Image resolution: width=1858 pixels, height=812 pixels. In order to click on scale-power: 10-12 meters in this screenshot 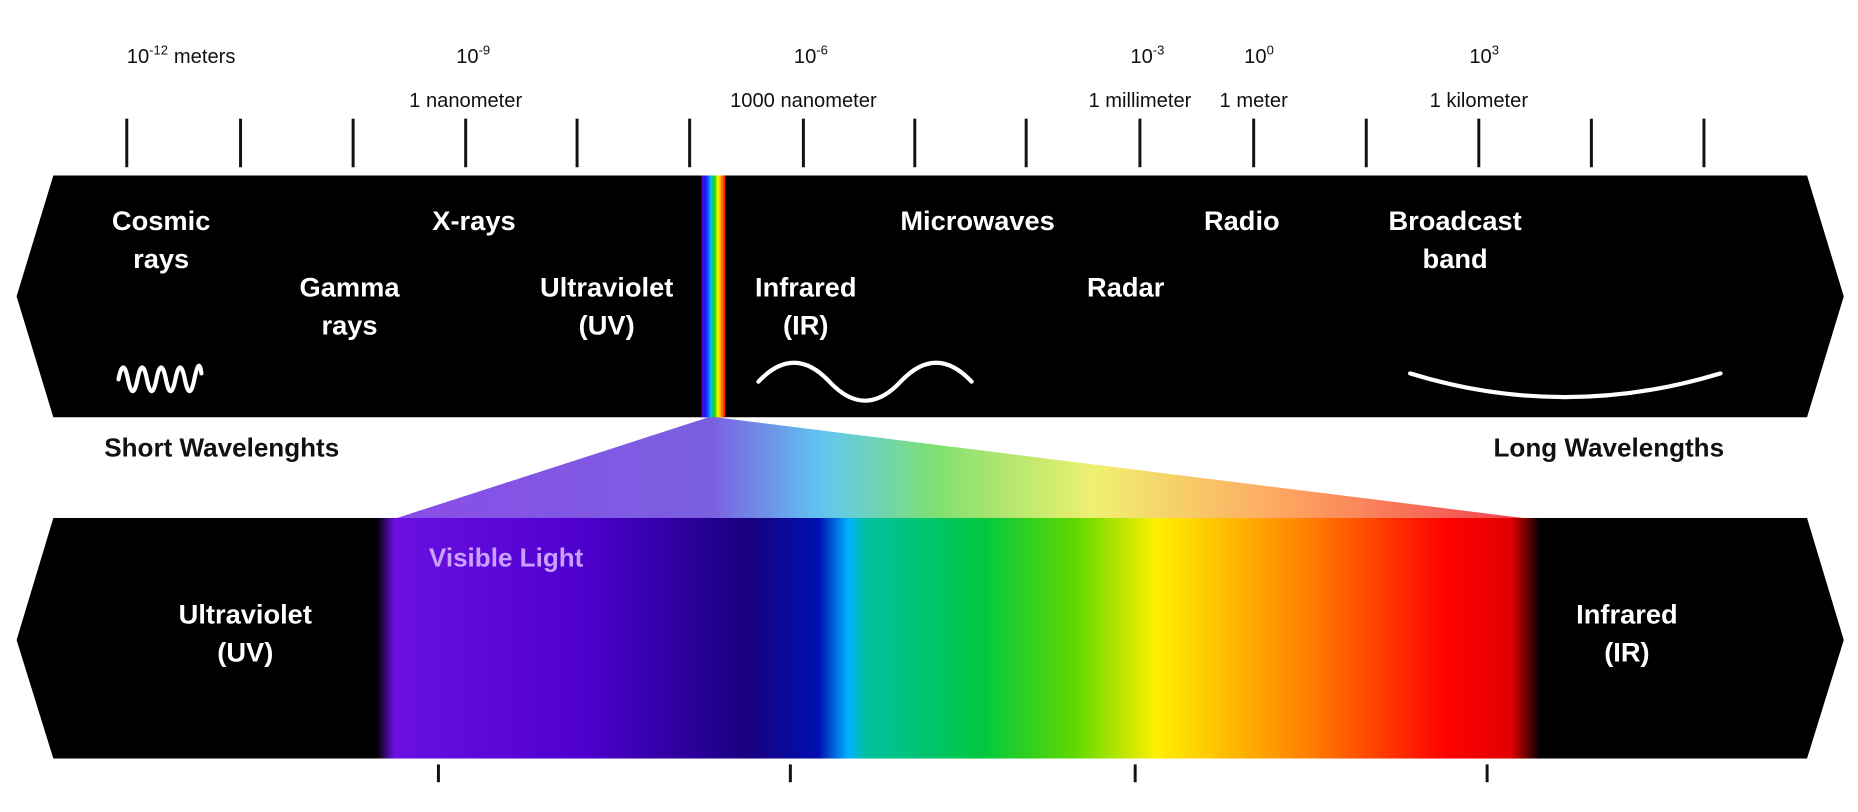, I will do `click(181, 55)`.